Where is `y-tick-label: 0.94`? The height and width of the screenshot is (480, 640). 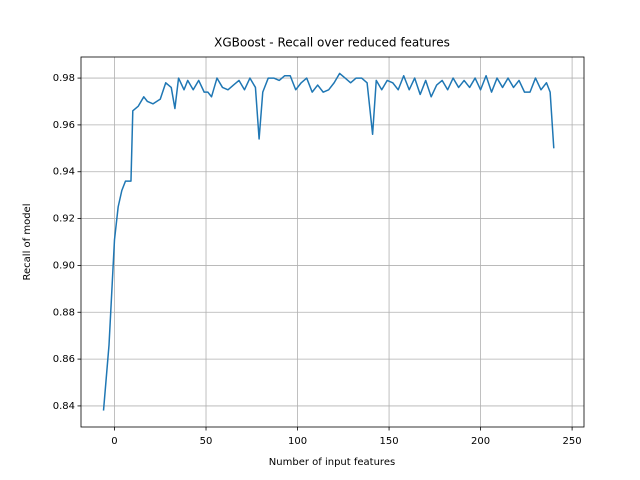
y-tick-label: 0.94 is located at coordinates (64, 172).